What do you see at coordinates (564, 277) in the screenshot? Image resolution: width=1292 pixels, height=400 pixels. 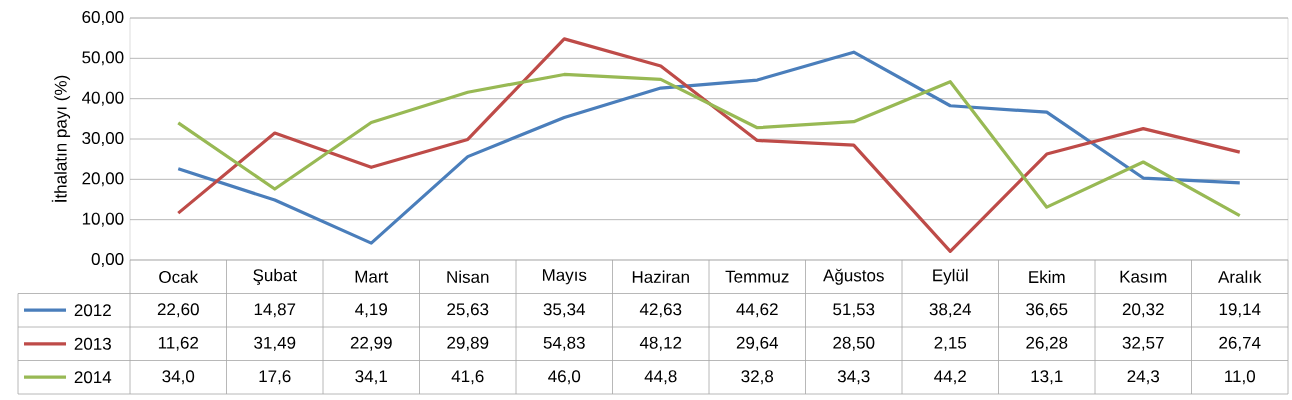 I see `x-tick-label: Mayıs` at bounding box center [564, 277].